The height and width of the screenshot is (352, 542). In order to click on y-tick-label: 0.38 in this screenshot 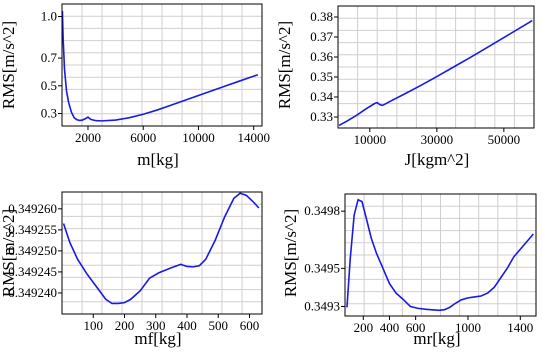, I will do `click(321, 16)`.